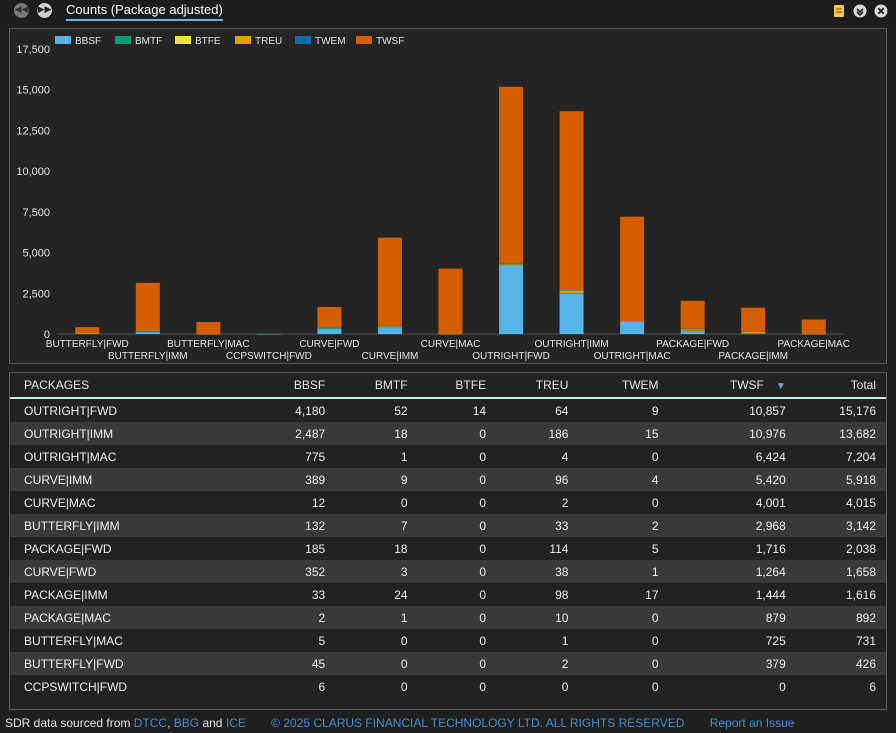  What do you see at coordinates (840, 502) in the screenshot?
I see `table-cell: 4,015` at bounding box center [840, 502].